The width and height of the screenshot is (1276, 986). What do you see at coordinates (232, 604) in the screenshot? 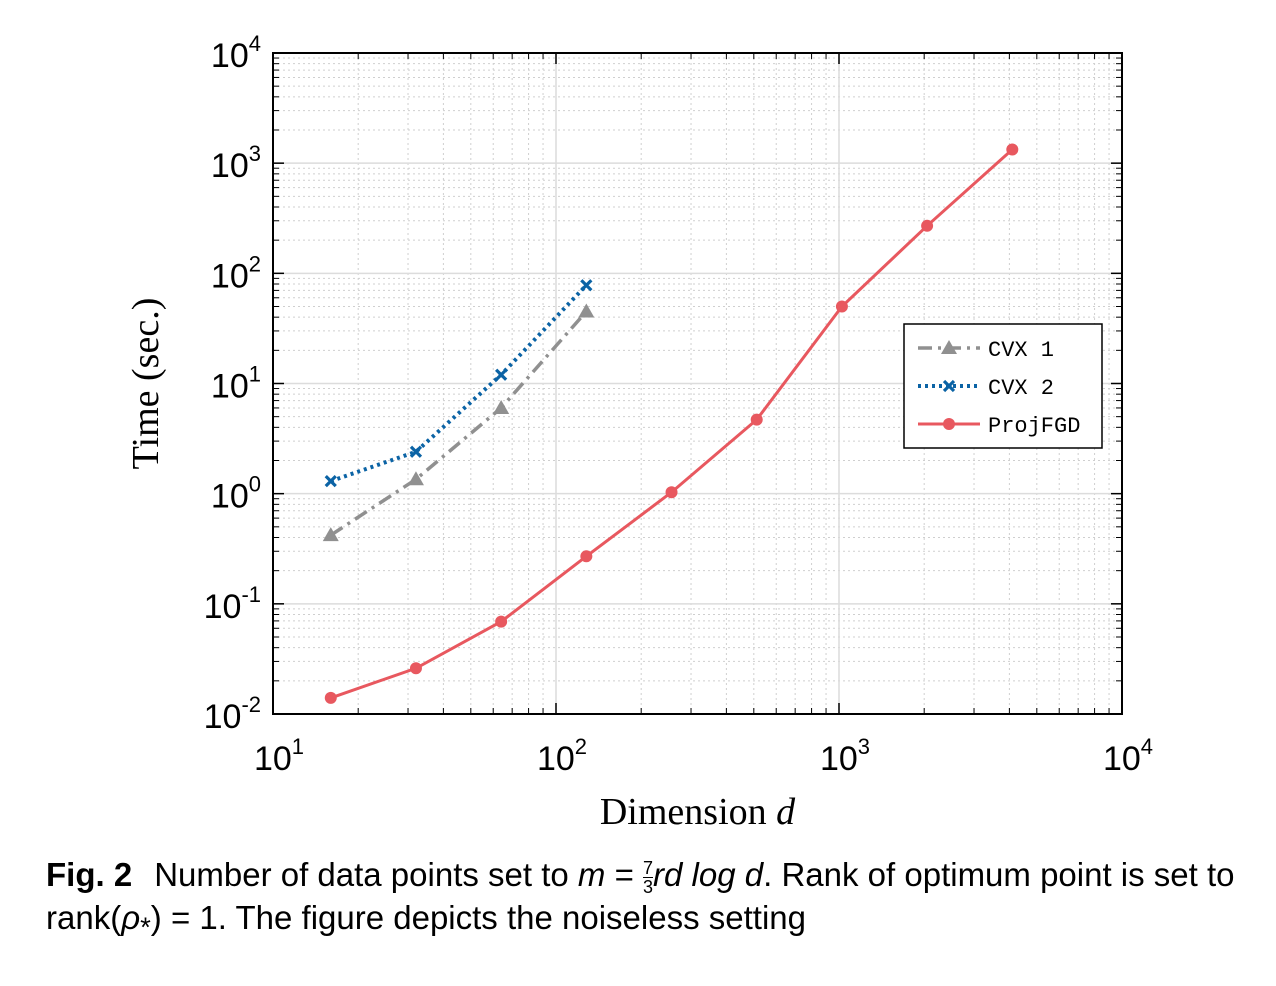
I see `y-tick-label: 10⁻¹` at bounding box center [232, 604].